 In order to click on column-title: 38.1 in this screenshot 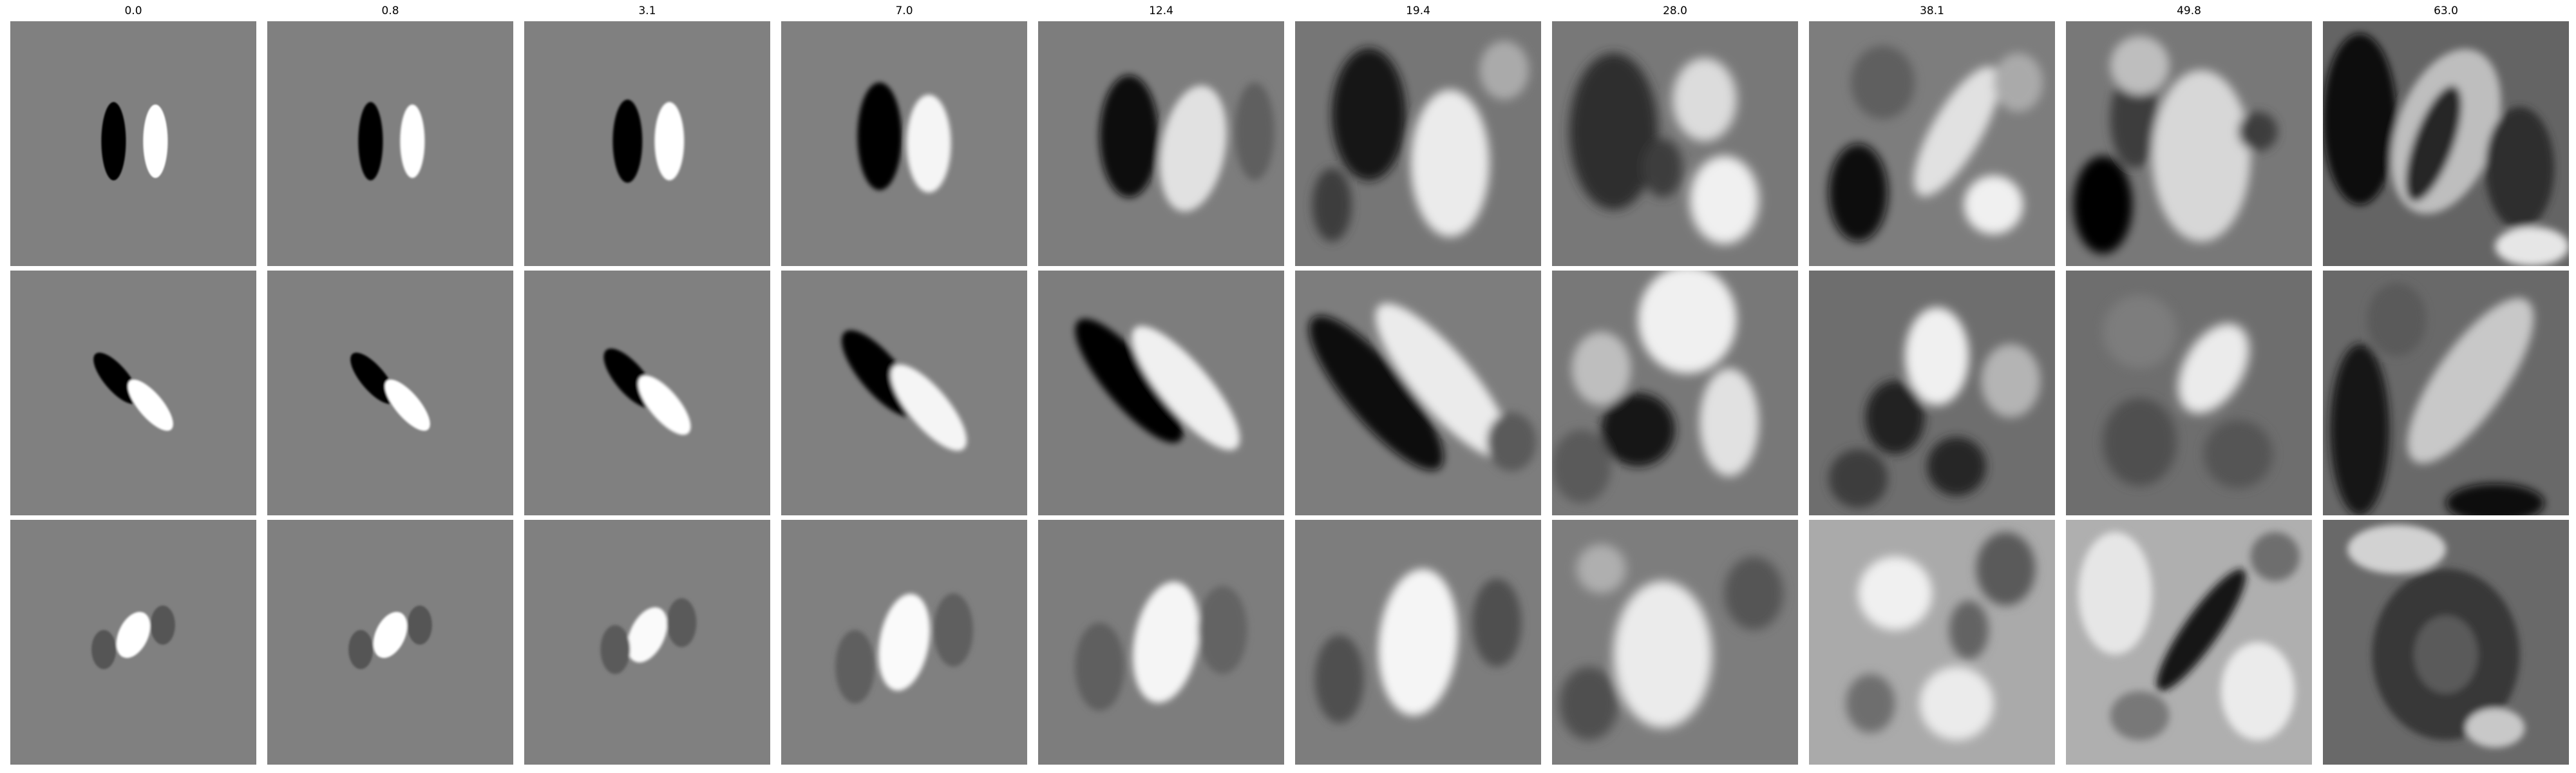, I will do `click(1932, 11)`.